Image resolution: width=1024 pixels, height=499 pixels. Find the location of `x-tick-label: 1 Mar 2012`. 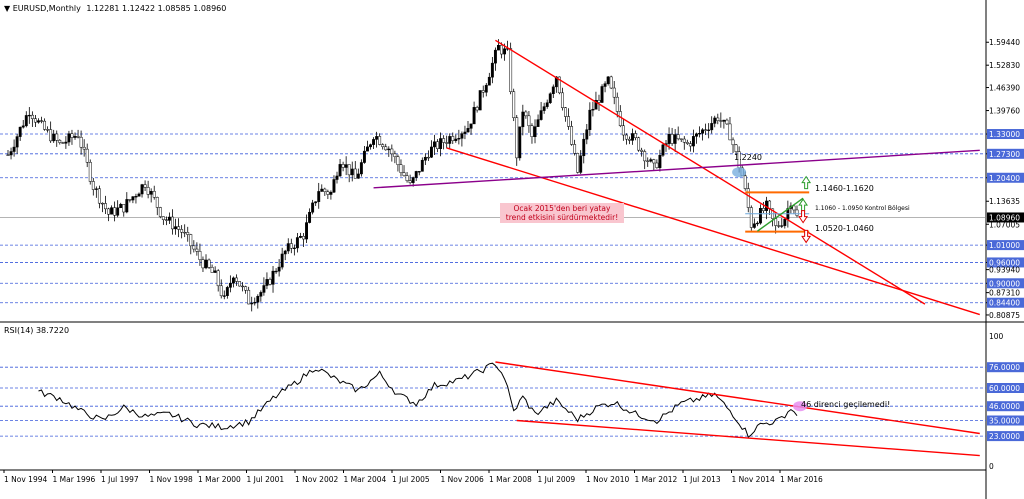

x-tick-label: 1 Mar 2012 is located at coordinates (656, 479).